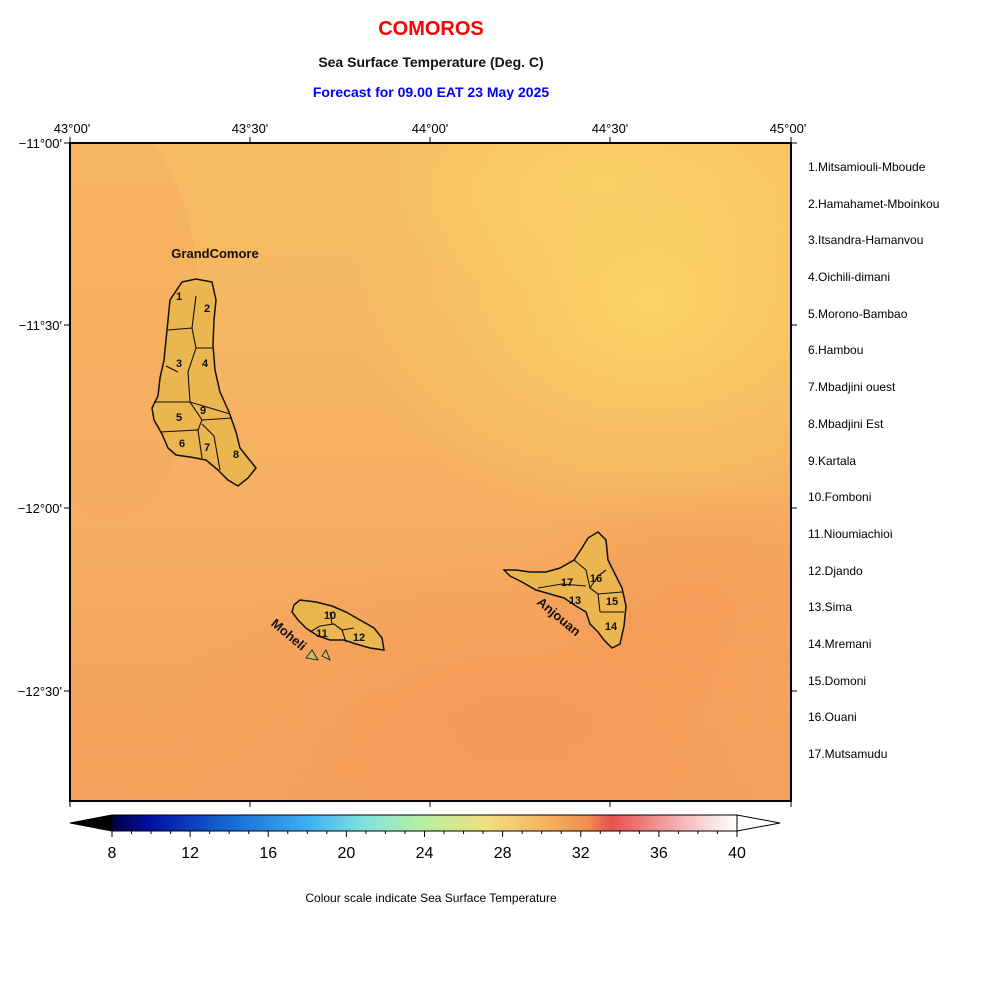 The image size is (1000, 1000). I want to click on colorbar-tick-label: 28, so click(503, 853).